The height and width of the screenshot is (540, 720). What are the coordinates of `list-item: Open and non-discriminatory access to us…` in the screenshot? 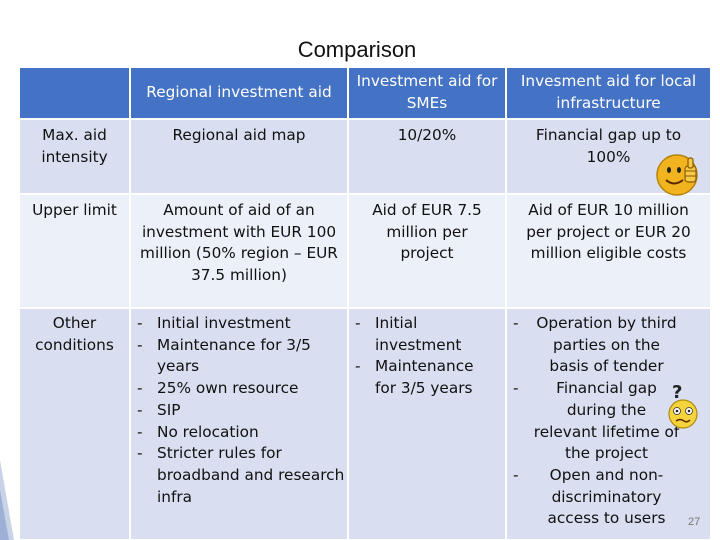 It's located at (593, 497).